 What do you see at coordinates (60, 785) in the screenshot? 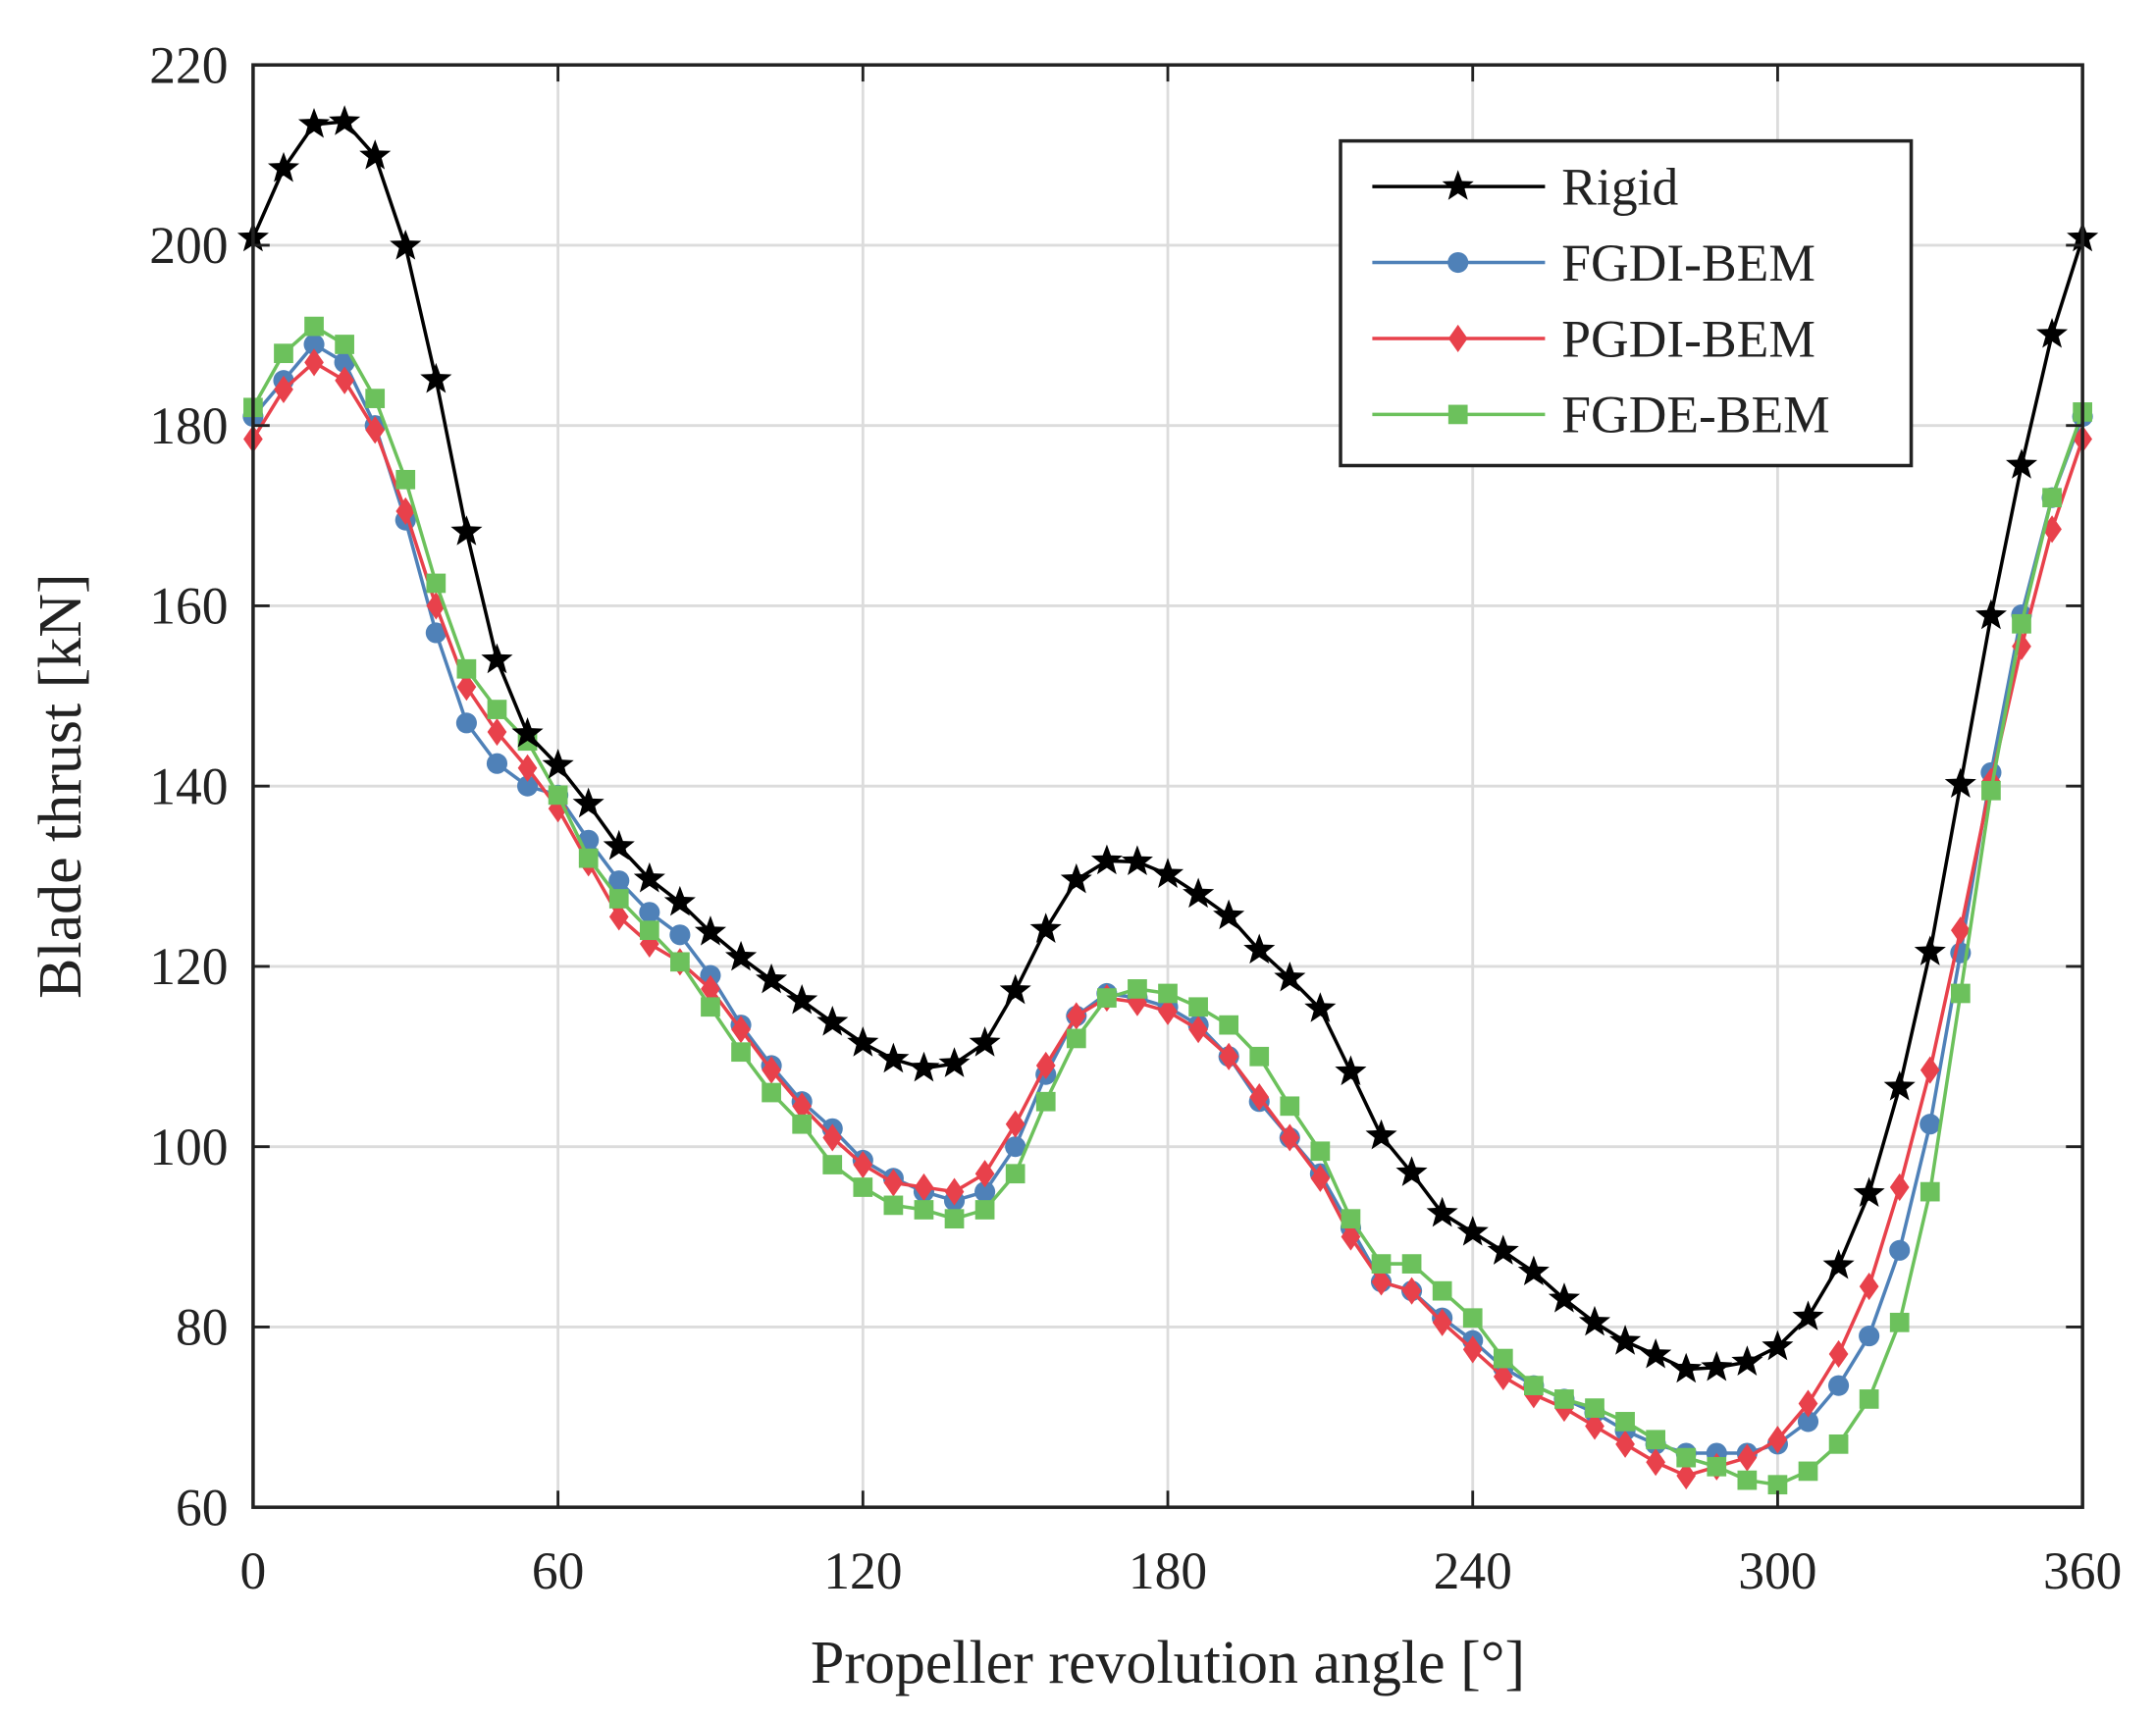
I see `y-axis-label: Blade thrust [kN]` at bounding box center [60, 785].